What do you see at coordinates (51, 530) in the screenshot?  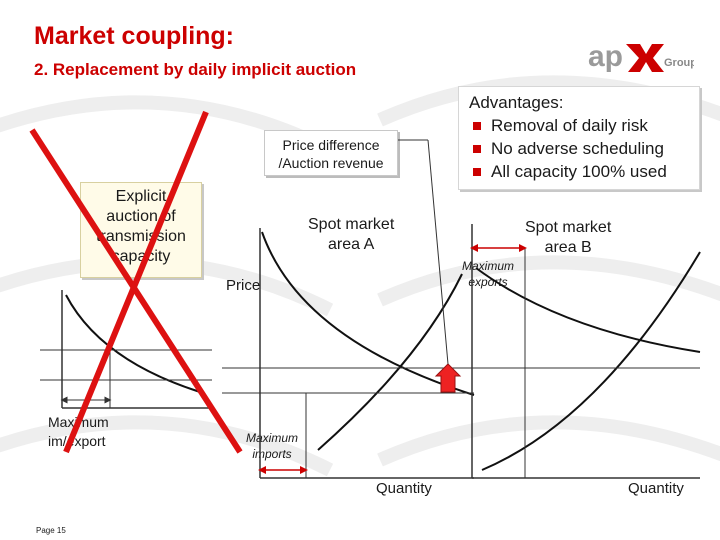 I see `page-number: Page 15` at bounding box center [51, 530].